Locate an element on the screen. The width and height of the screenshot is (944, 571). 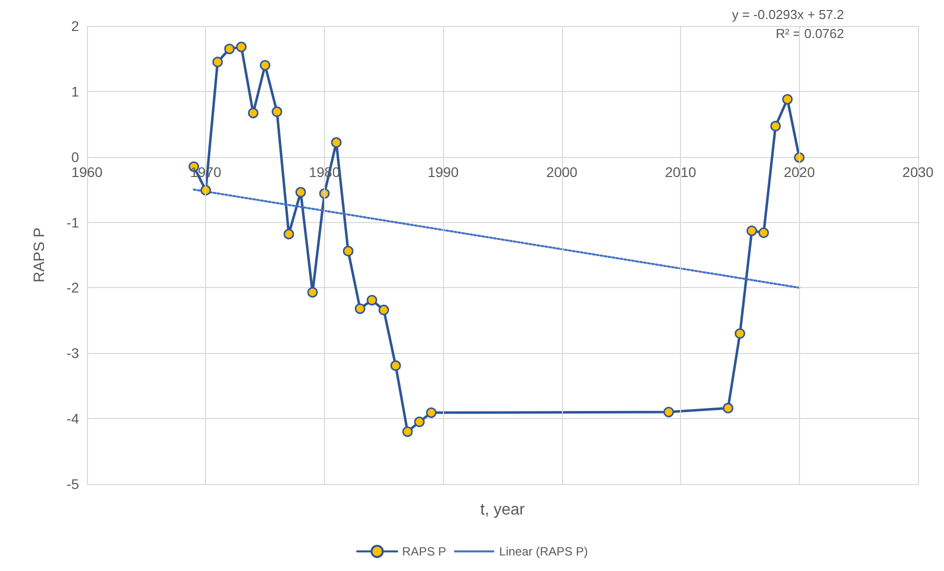
x-tick-label: 2000 is located at coordinates (562, 172).